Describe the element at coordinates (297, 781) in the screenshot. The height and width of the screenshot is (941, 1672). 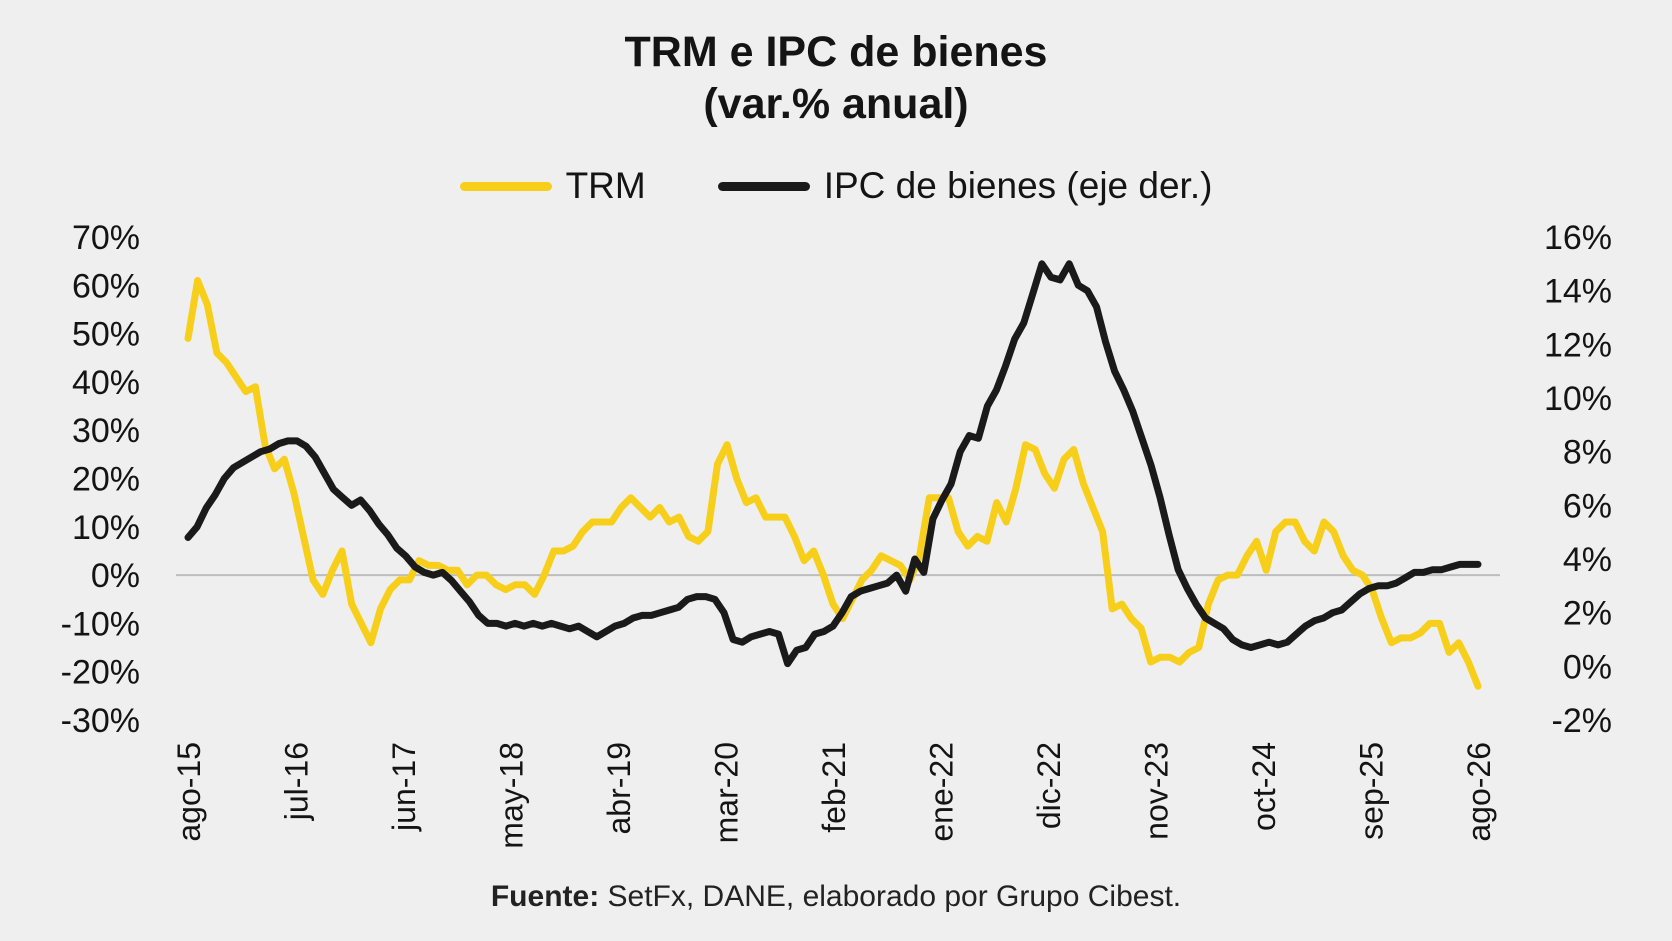
I see `x-tick-label: jul-16` at that location.